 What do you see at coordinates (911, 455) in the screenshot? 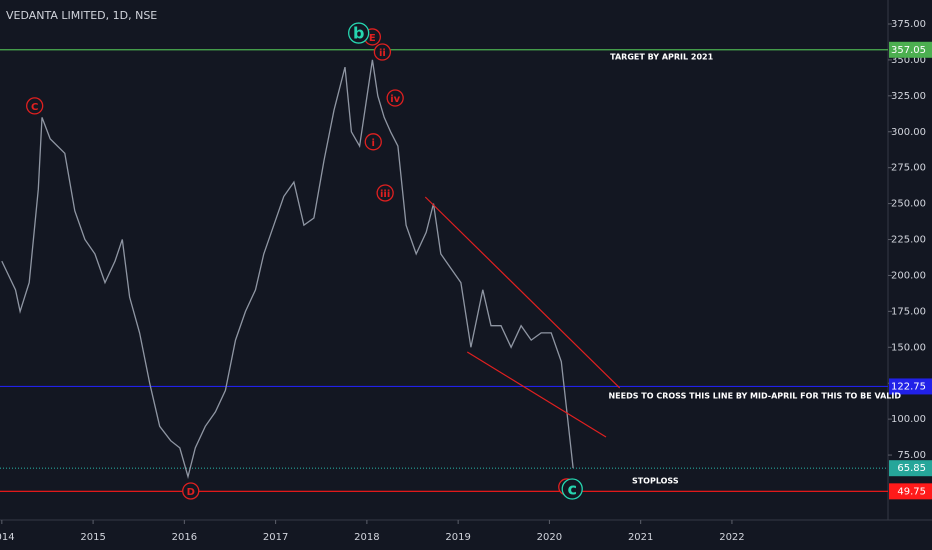
I see `y-tick-label: 75.00` at bounding box center [911, 455].